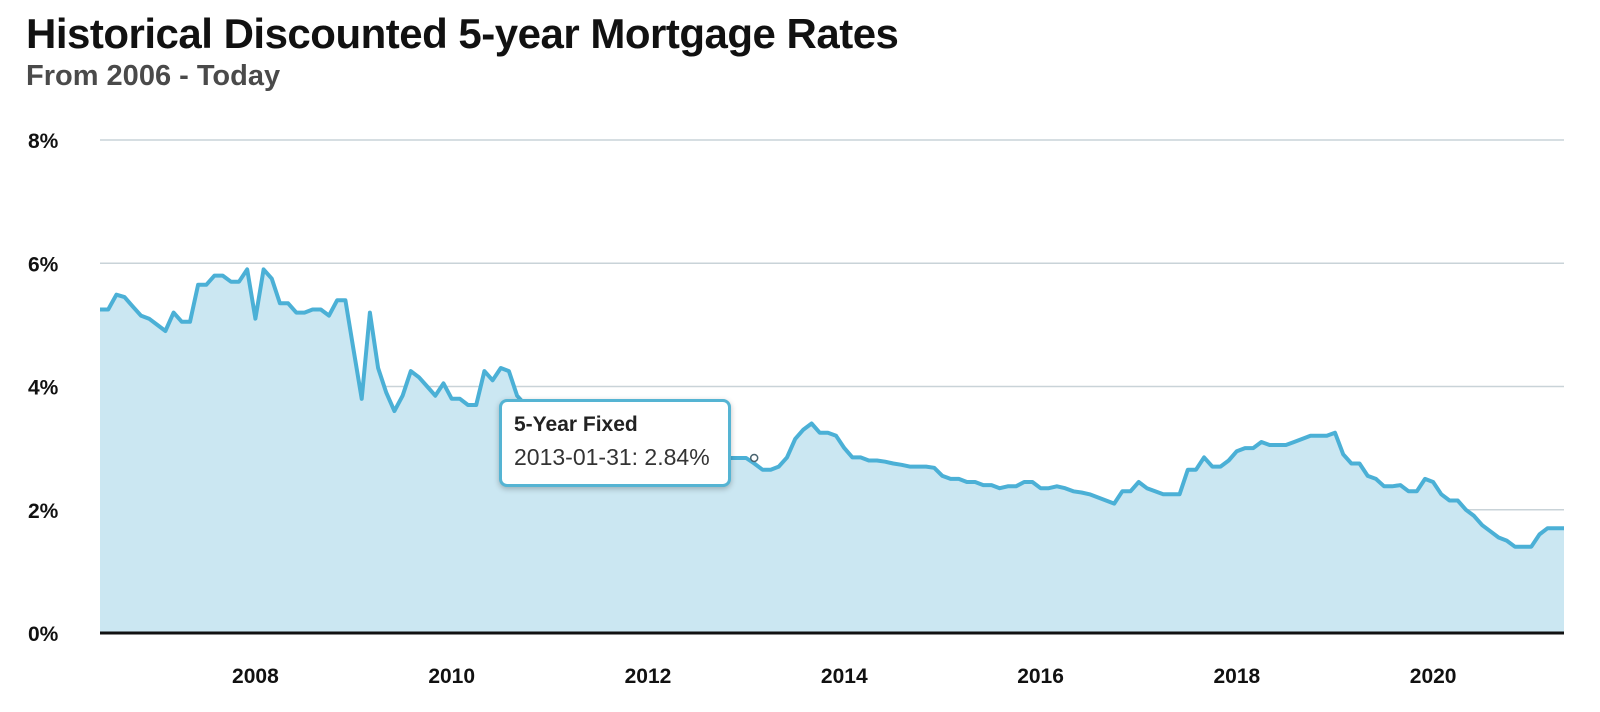  I want to click on x-tick-label: 2016, so click(1040, 676).